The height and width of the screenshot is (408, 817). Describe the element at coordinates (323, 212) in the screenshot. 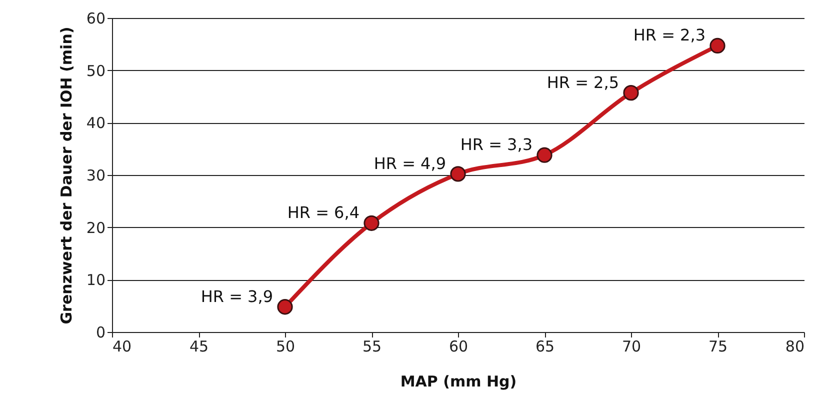

I see `annotation: HR = 6,4` at that location.